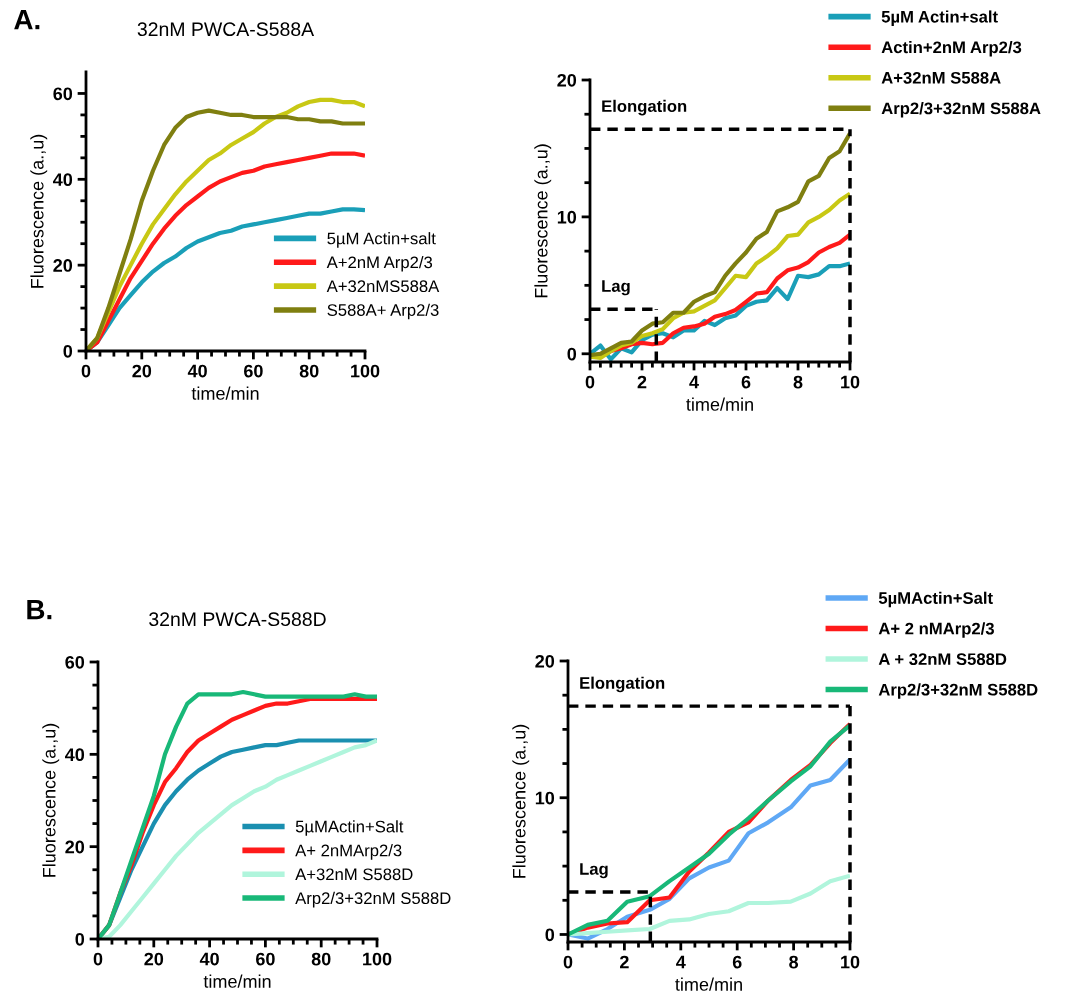 The image size is (1066, 1003). I want to click on legend-label: A + 32nM S588D, so click(942, 659).